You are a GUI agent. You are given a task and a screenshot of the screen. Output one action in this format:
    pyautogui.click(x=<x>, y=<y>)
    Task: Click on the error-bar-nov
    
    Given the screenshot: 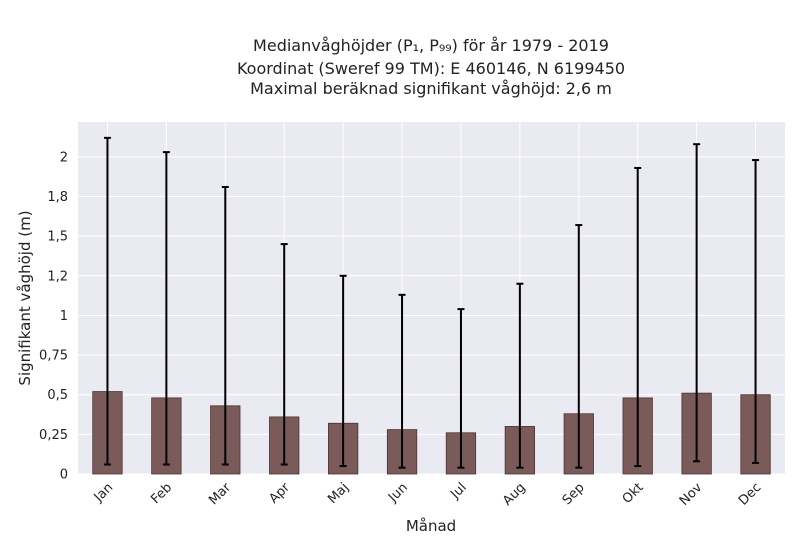 What is the action you would take?
    pyautogui.click(x=697, y=303)
    